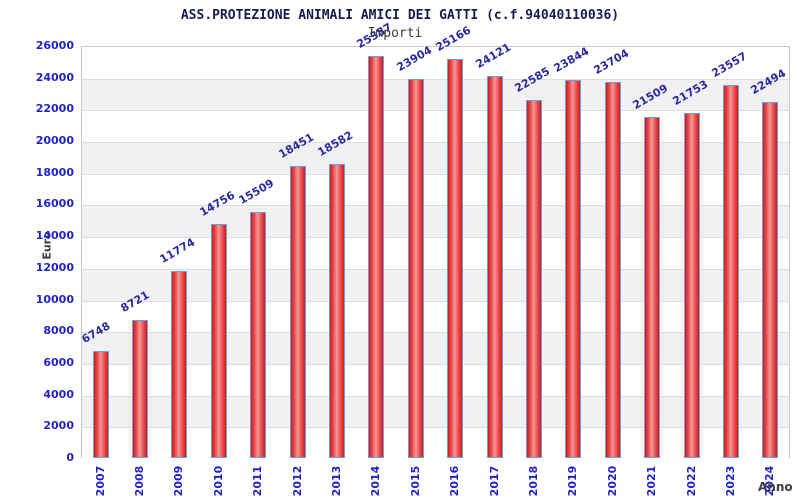  I want to click on x-tick-label: 2011, so click(258, 481).